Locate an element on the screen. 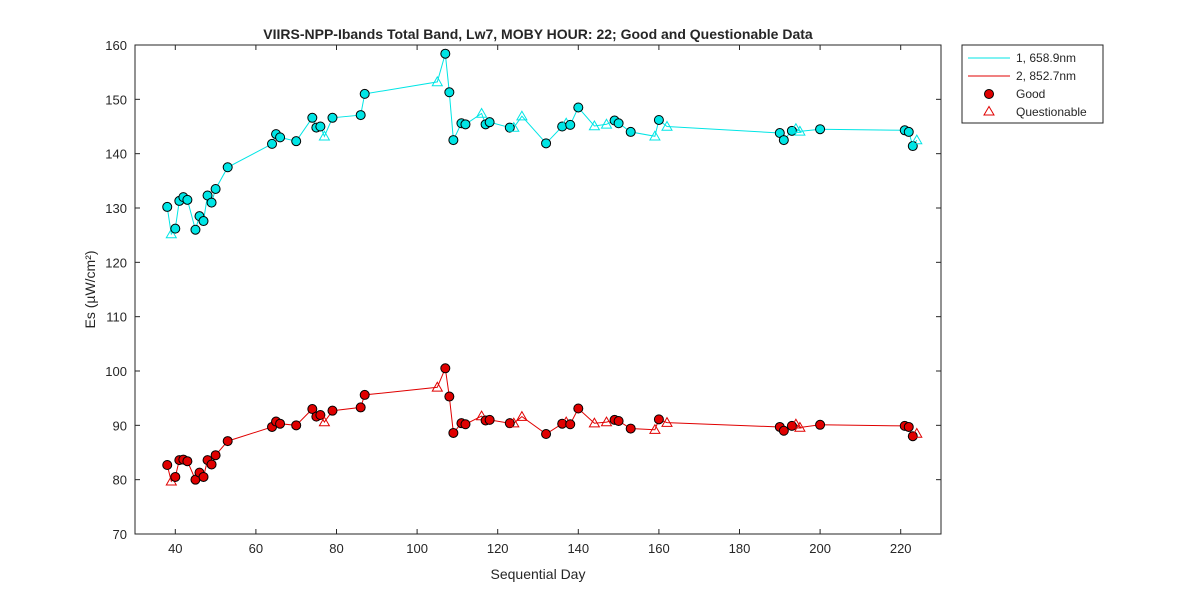 The height and width of the screenshot is (600, 1200). x-tick-label: 40 is located at coordinates (175, 548).